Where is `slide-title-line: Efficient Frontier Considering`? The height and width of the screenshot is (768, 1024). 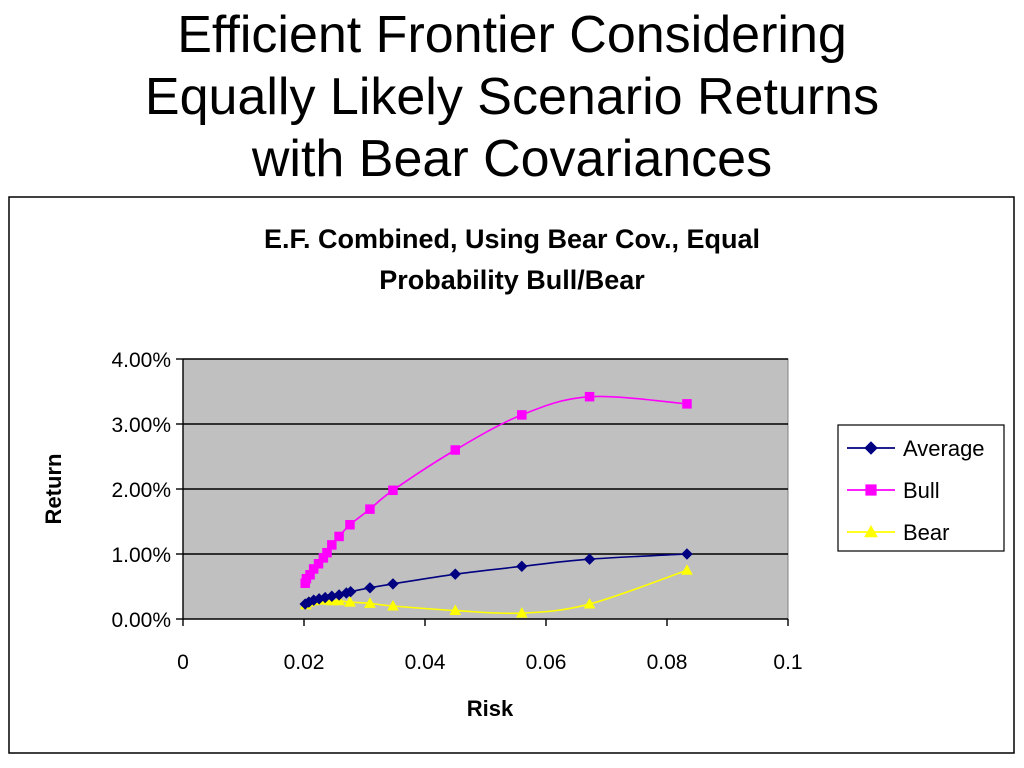 slide-title-line: Efficient Frontier Considering is located at coordinates (512, 35).